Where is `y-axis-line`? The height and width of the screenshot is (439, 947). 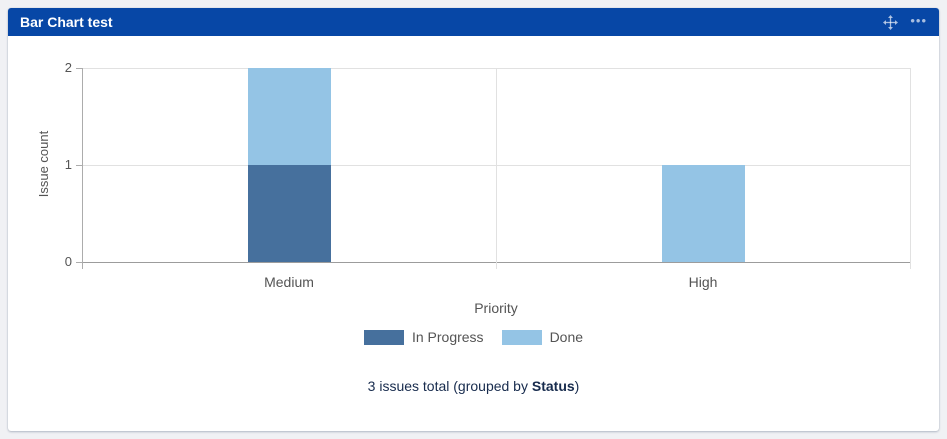 y-axis-line is located at coordinates (82, 168).